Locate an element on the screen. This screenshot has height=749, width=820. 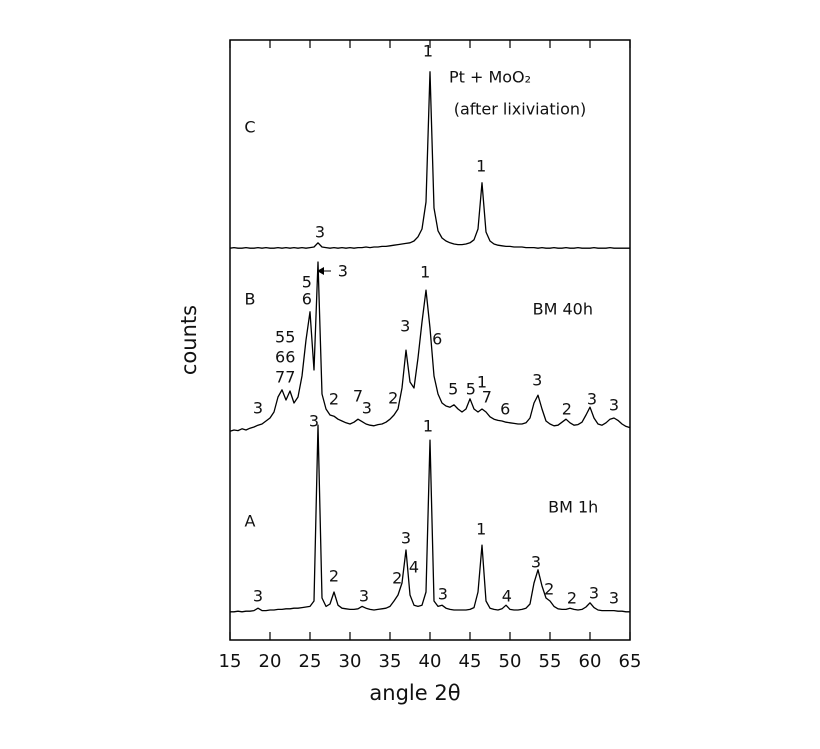
annotation: 55 is located at coordinates (285, 337).